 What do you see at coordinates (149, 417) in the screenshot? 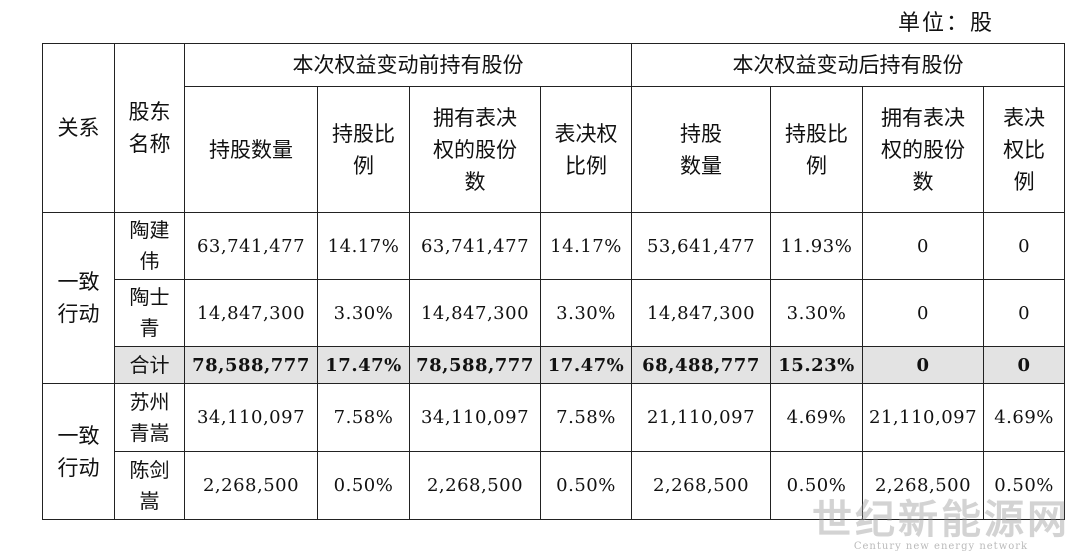
I see `holder-name-cell: 苏州 青嵩` at bounding box center [149, 417].